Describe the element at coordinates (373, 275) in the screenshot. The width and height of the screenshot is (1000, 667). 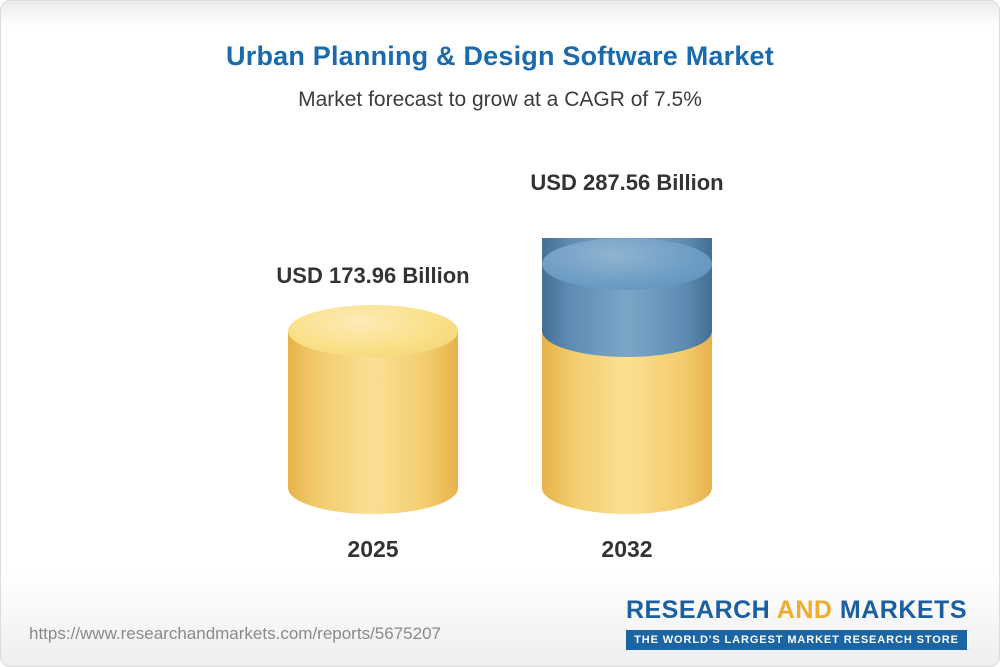
I see `value-label-2025: USD 173.96 Billion` at that location.